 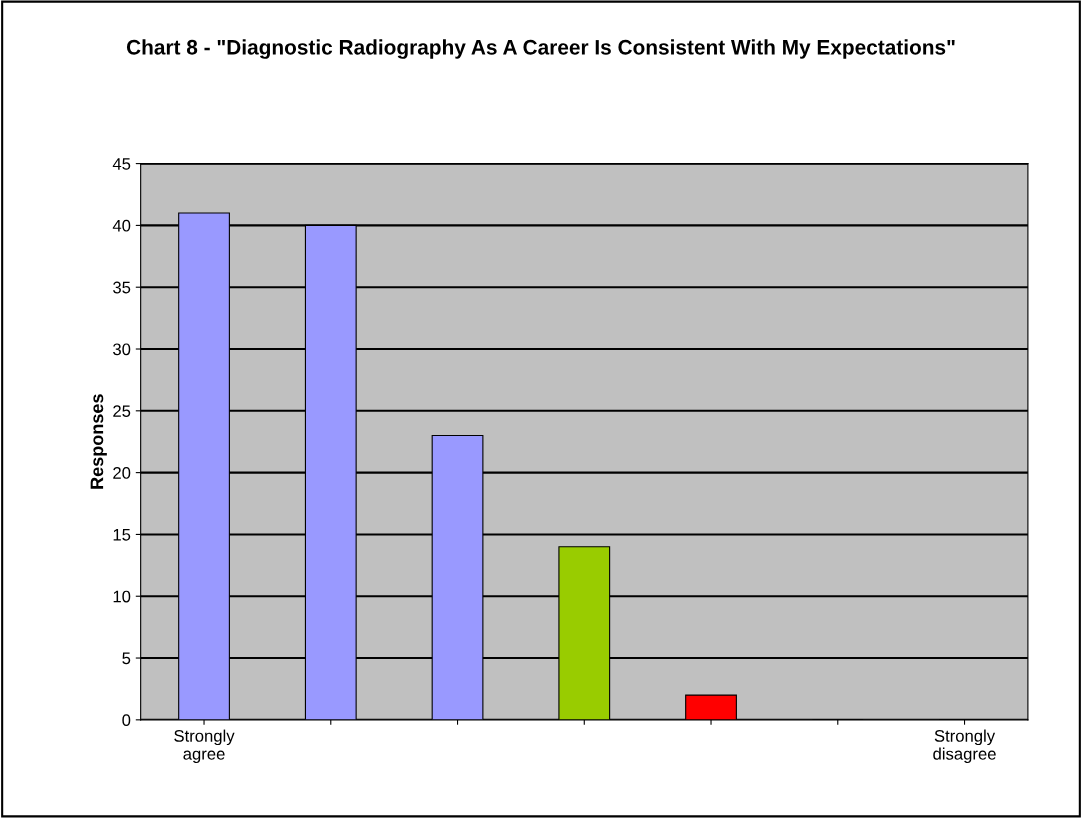 What do you see at coordinates (122, 473) in the screenshot?
I see `y-tick-label: 20` at bounding box center [122, 473].